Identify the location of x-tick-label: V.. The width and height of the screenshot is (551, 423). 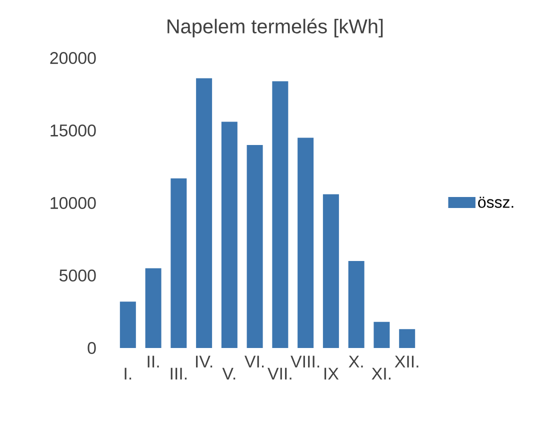
(229, 374).